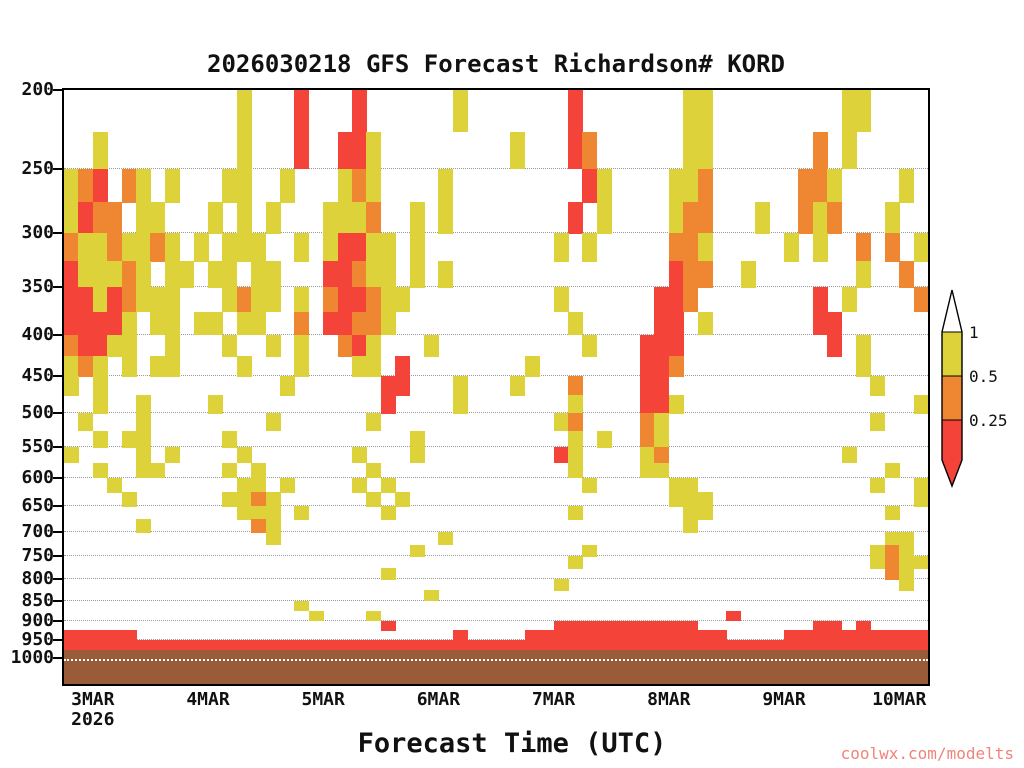  What do you see at coordinates (93, 699) in the screenshot?
I see `x-tick-label: 3MAR` at bounding box center [93, 699].